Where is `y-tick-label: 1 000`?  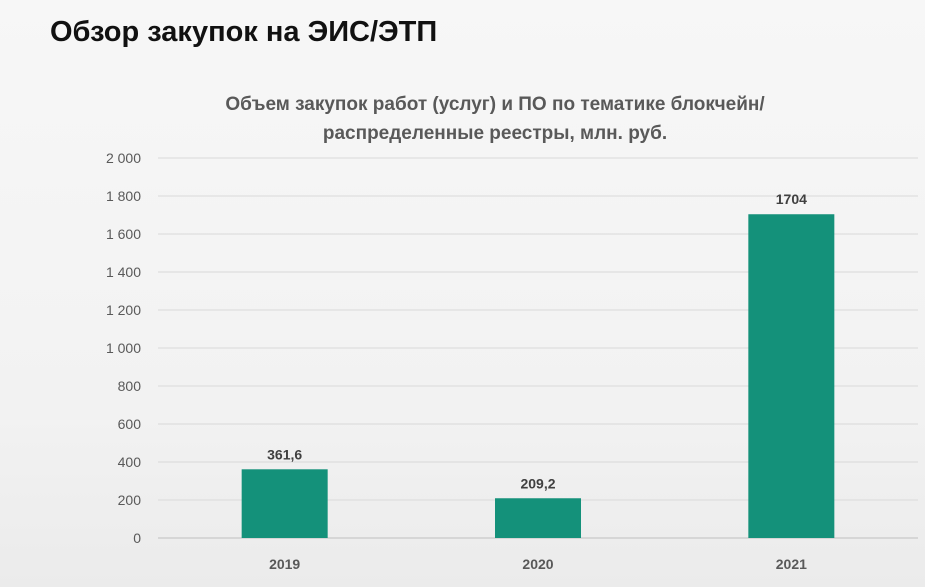
y-tick-label: 1 000 is located at coordinates (123, 348).